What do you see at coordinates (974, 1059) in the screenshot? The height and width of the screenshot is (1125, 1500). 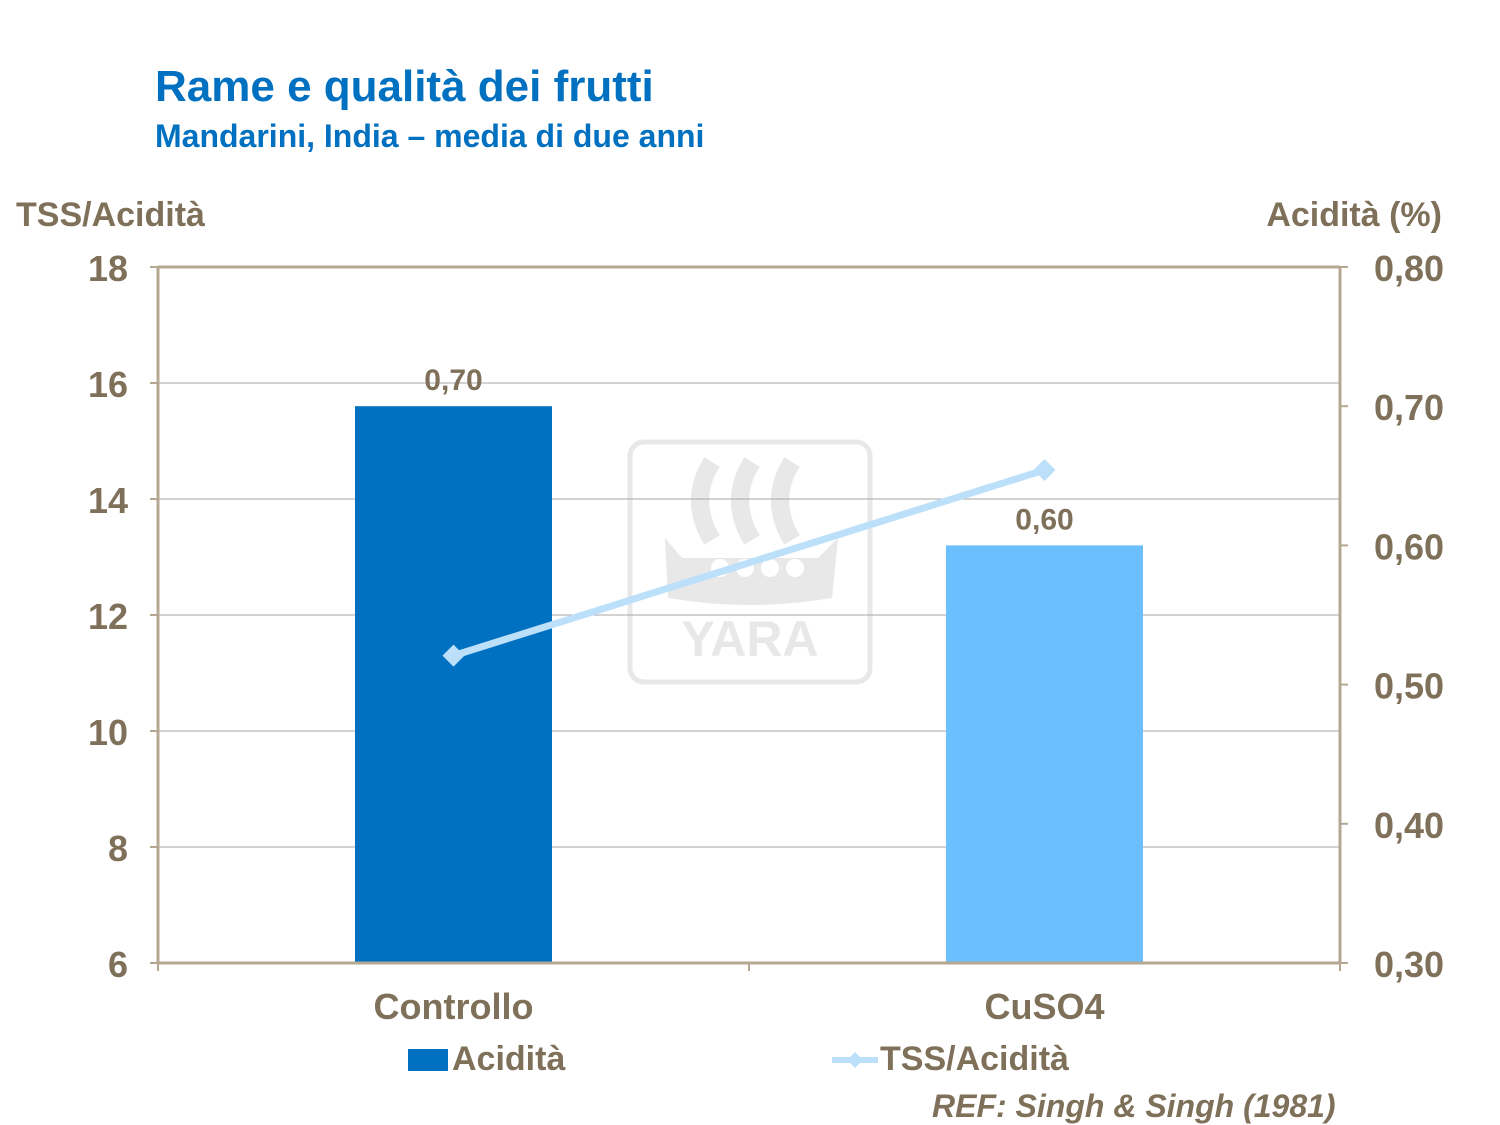 I see `legend-label-tss: TSS/Acidità` at bounding box center [974, 1059].